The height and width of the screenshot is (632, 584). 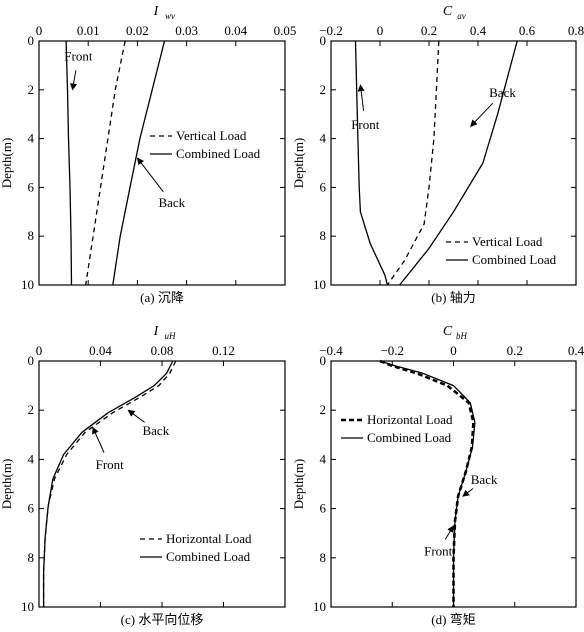 What do you see at coordinates (162, 619) in the screenshot?
I see `panel-caption: (c) 水平向位移` at bounding box center [162, 619].